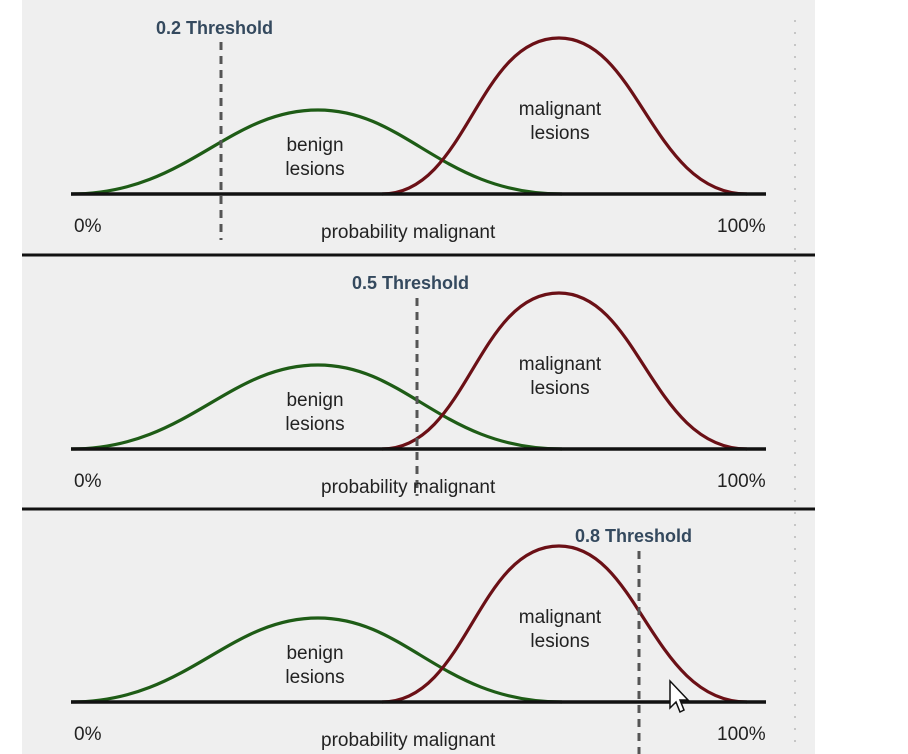  Describe the element at coordinates (214, 28) in the screenshot. I see `threshold-label: 0.2 Threshold` at that location.